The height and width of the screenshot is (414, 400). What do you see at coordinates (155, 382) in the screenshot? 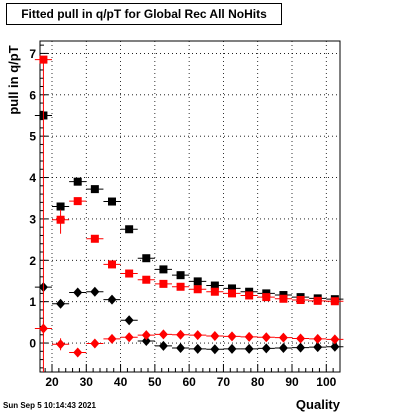
I see `x-tick-label: 50` at bounding box center [155, 382].